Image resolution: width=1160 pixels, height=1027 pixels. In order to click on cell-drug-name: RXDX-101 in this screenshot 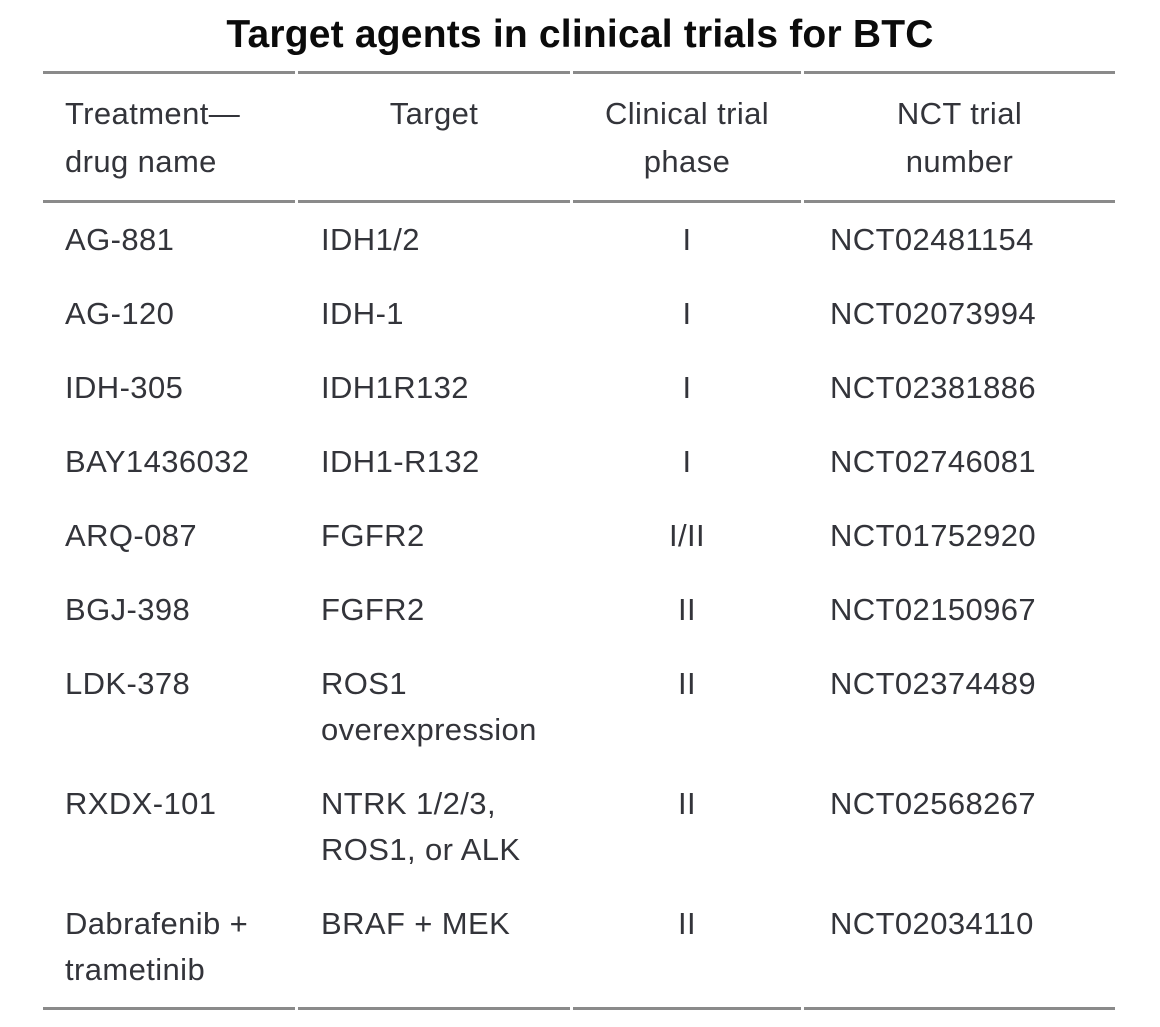, I will do `click(141, 803)`.